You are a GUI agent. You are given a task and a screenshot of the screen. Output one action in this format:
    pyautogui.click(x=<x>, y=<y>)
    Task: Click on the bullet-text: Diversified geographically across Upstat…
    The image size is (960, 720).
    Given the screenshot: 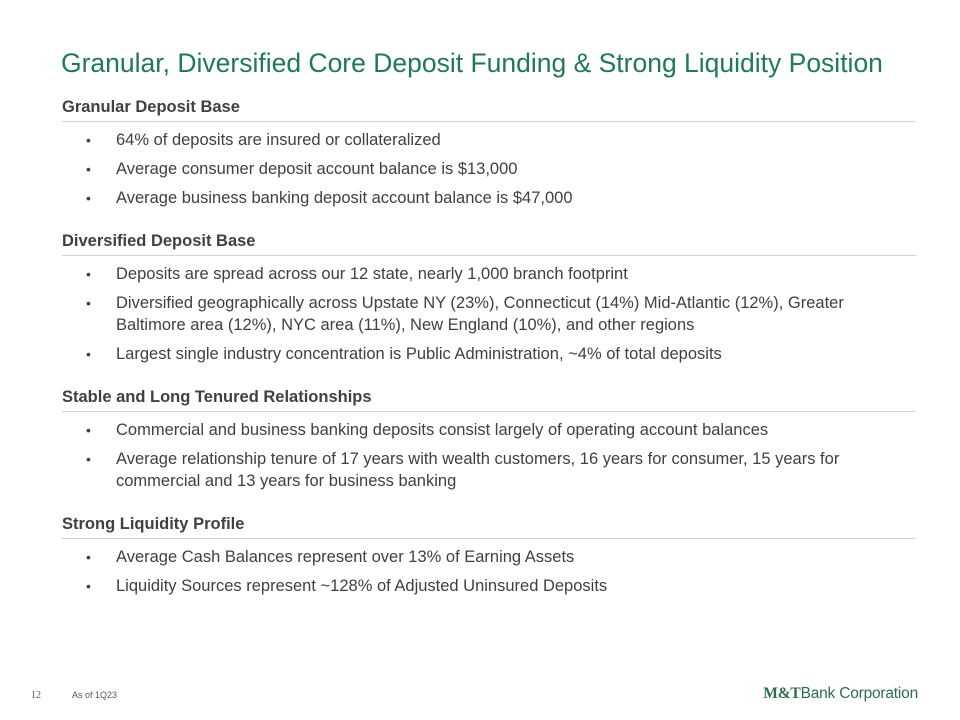 What is the action you would take?
    pyautogui.click(x=480, y=314)
    